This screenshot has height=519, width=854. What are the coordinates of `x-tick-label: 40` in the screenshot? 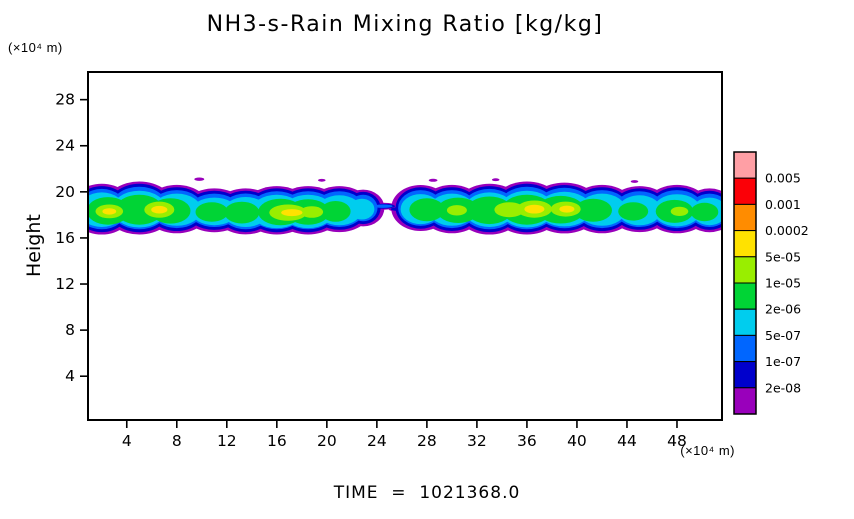 It's located at (577, 441).